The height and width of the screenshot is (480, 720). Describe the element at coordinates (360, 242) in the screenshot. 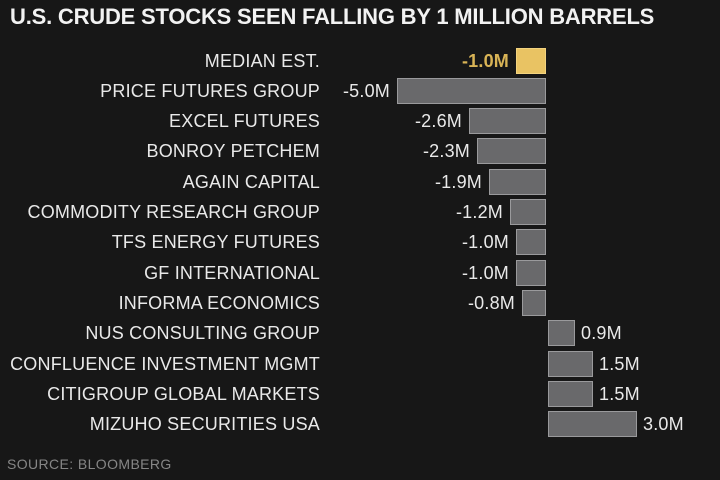

I see `bar-row: TFS ENERGY FUTURES -1.0M` at that location.